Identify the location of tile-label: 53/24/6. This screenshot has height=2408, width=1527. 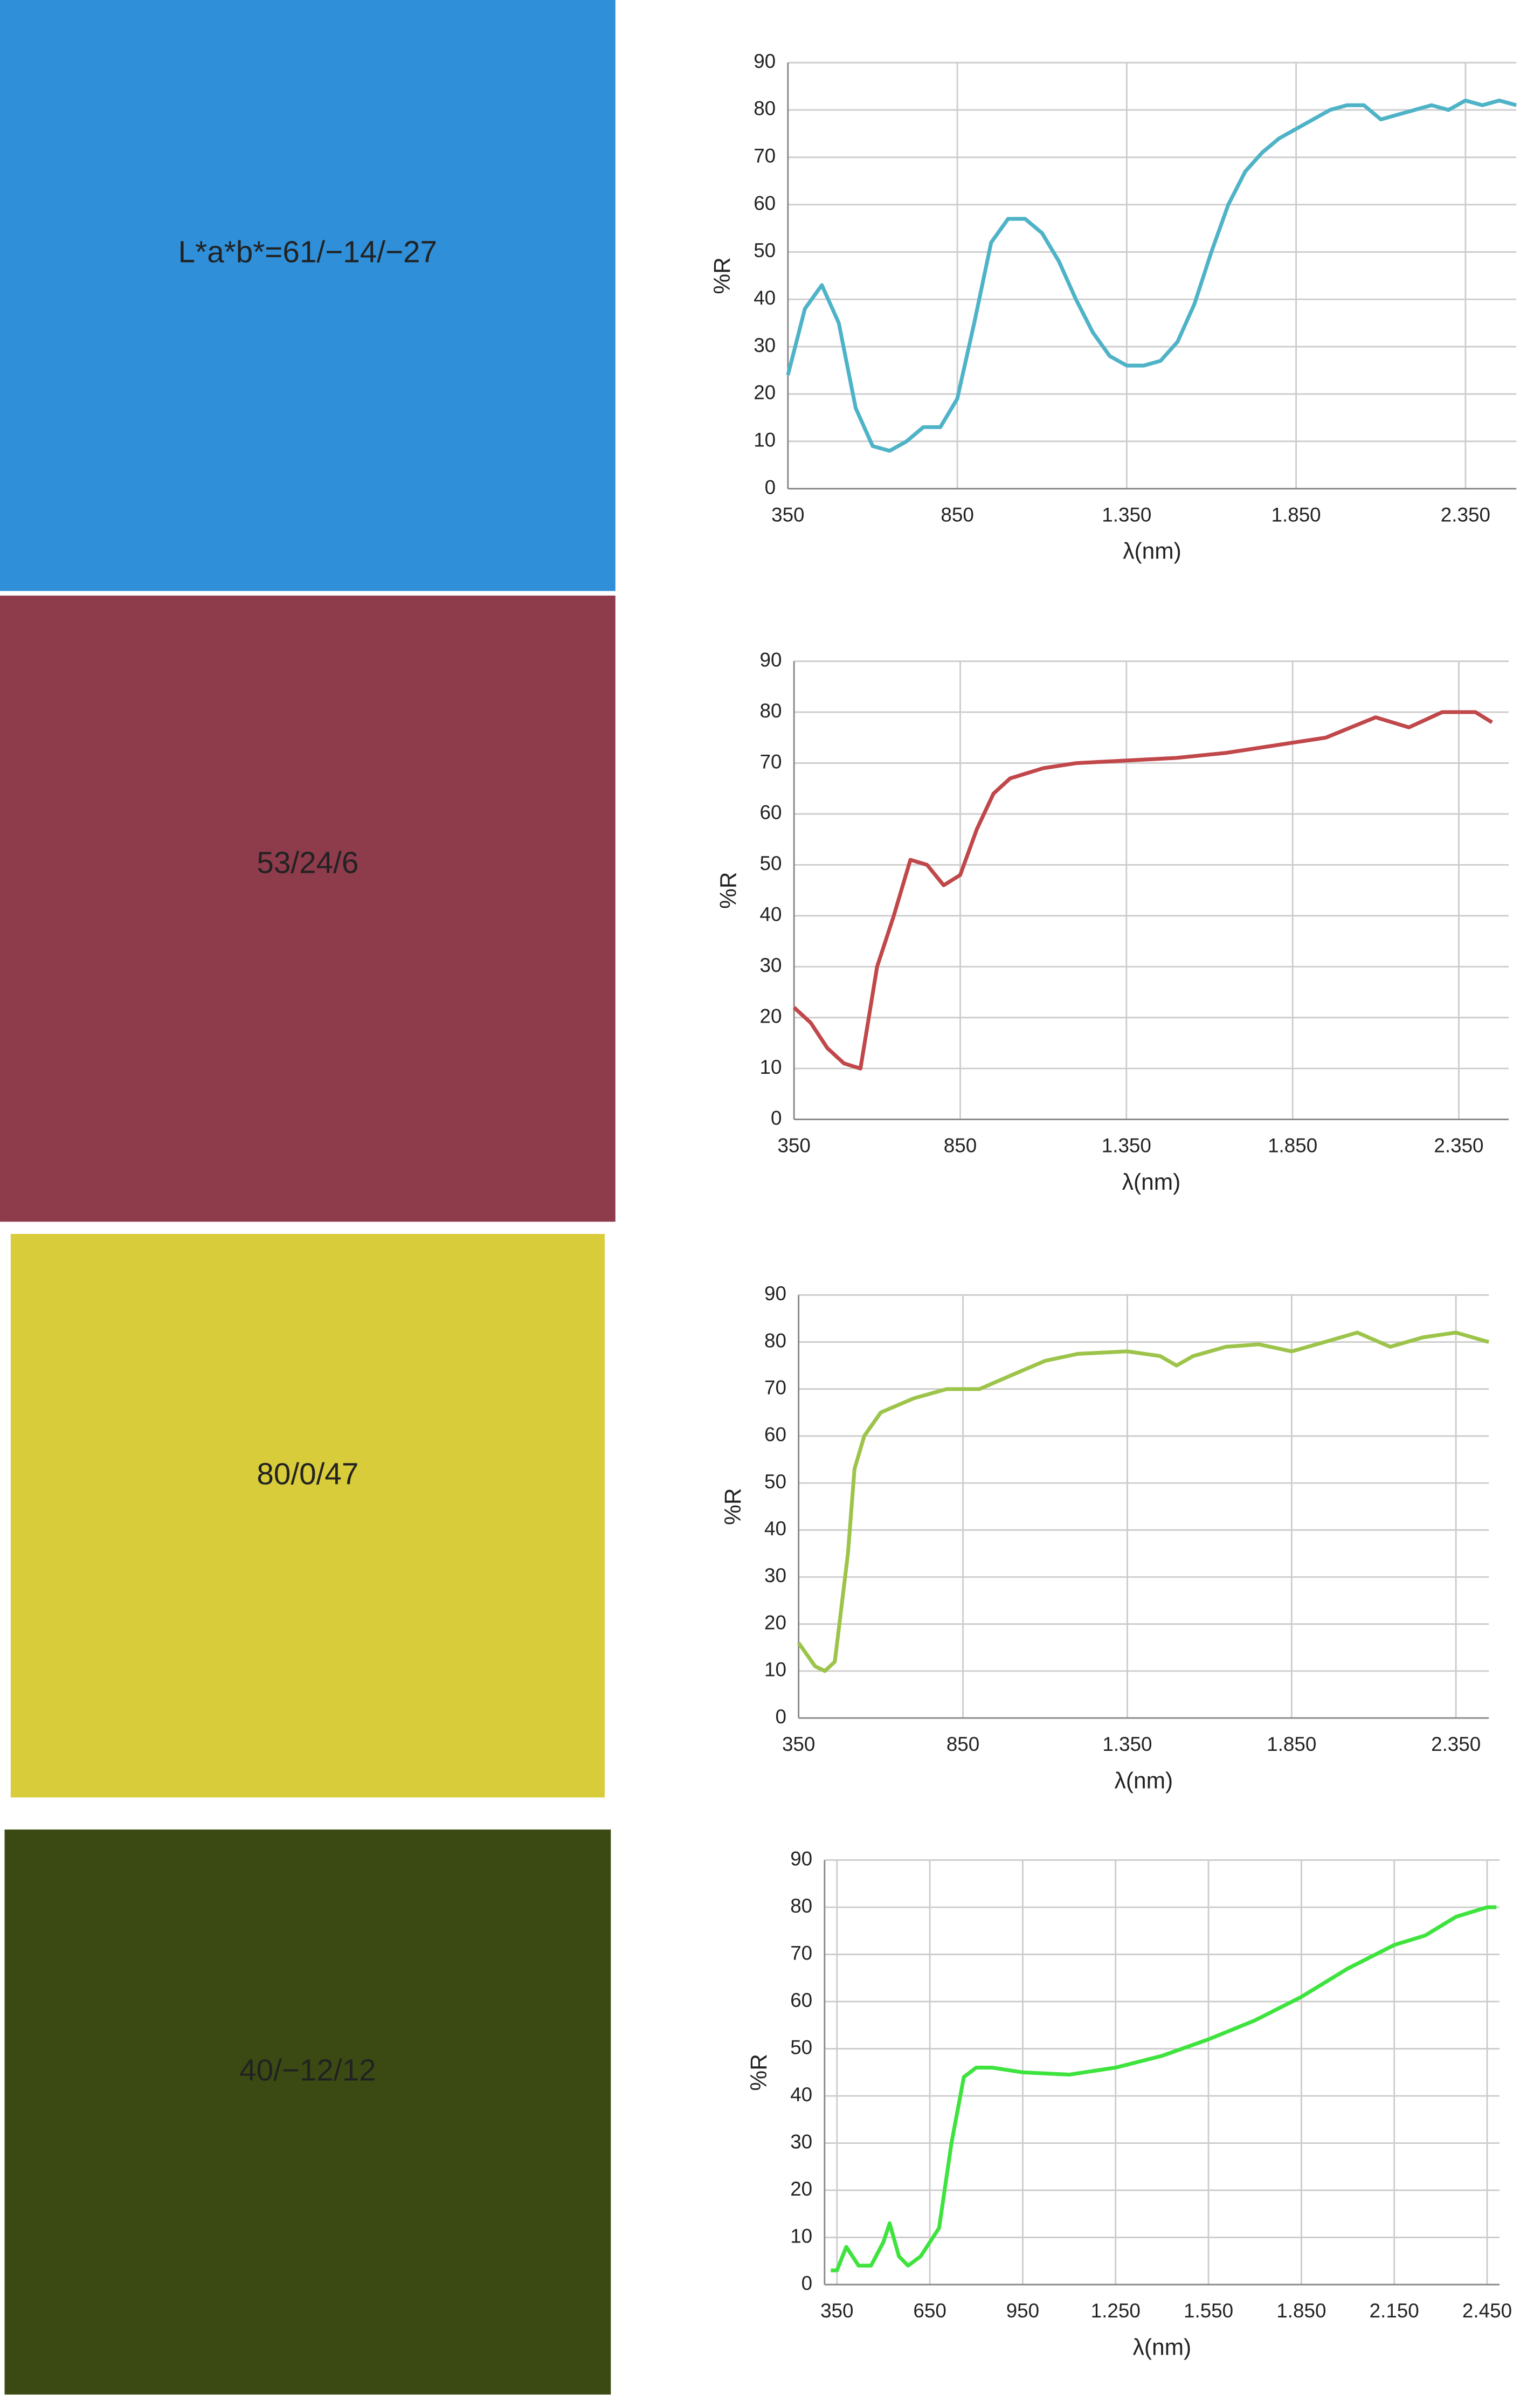
(307, 863).